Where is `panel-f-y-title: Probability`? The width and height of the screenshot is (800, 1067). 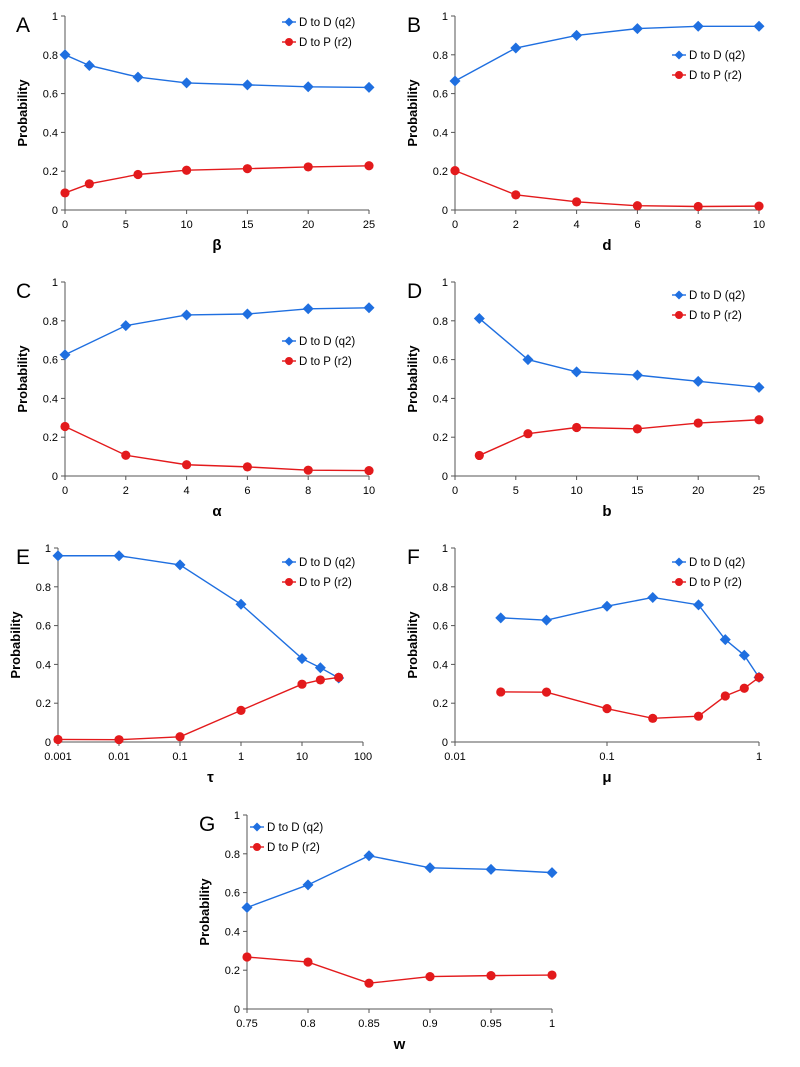
panel-f-y-title: Probability is located at coordinates (412, 645).